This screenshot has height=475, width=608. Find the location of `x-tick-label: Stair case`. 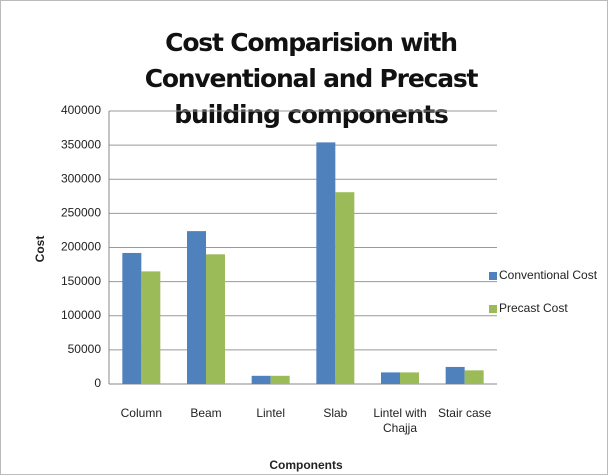

x-tick-label: Stair case is located at coordinates (464, 413).